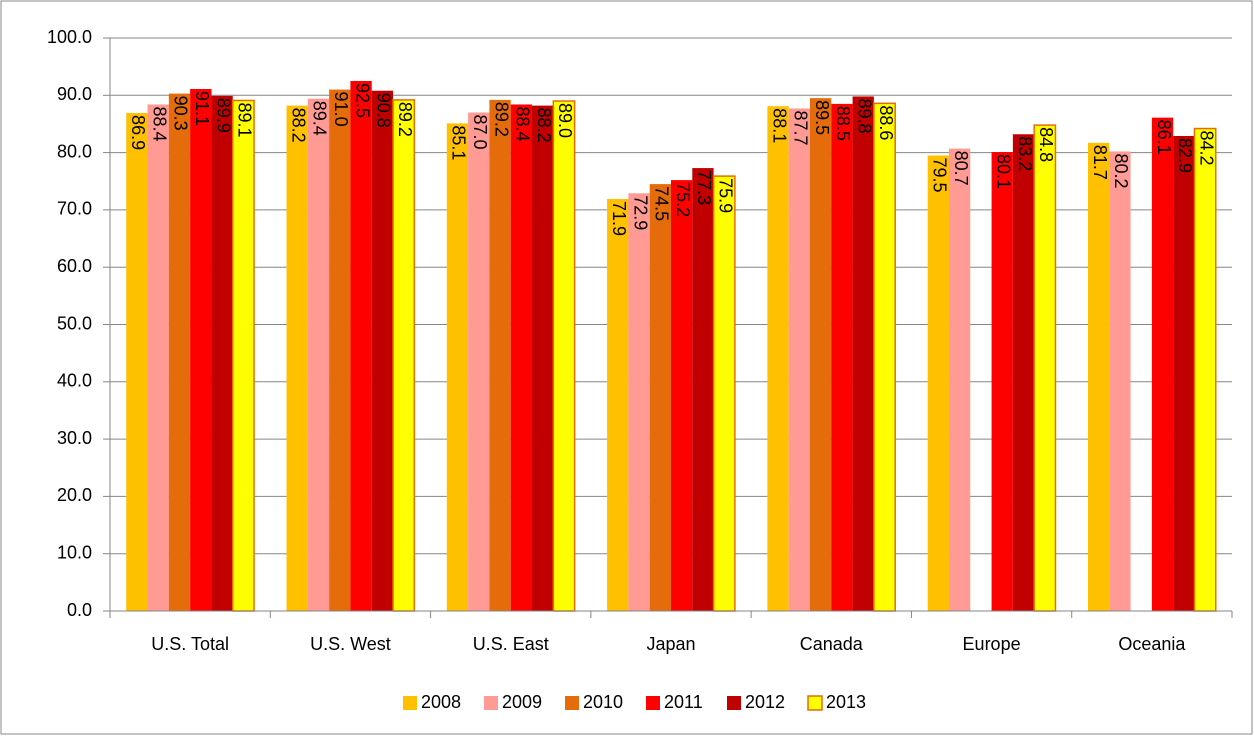  What do you see at coordinates (245, 119) in the screenshot?
I see `data-label: 89.1` at bounding box center [245, 119].